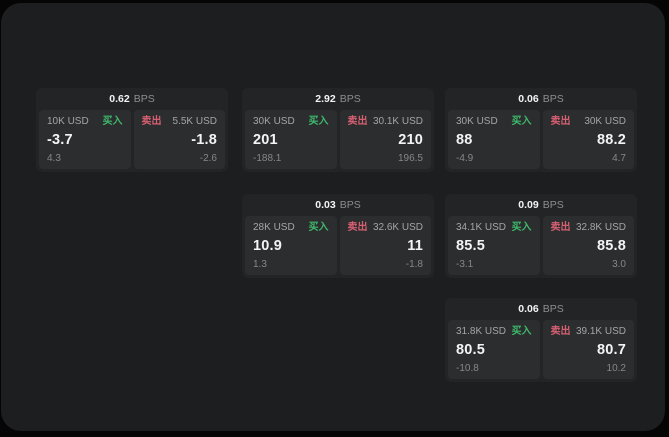 This screenshot has height=437, width=669. Describe the element at coordinates (588, 245) in the screenshot. I see `sell-tile: 卖出 32.8K USD 85.8 3.0` at that location.